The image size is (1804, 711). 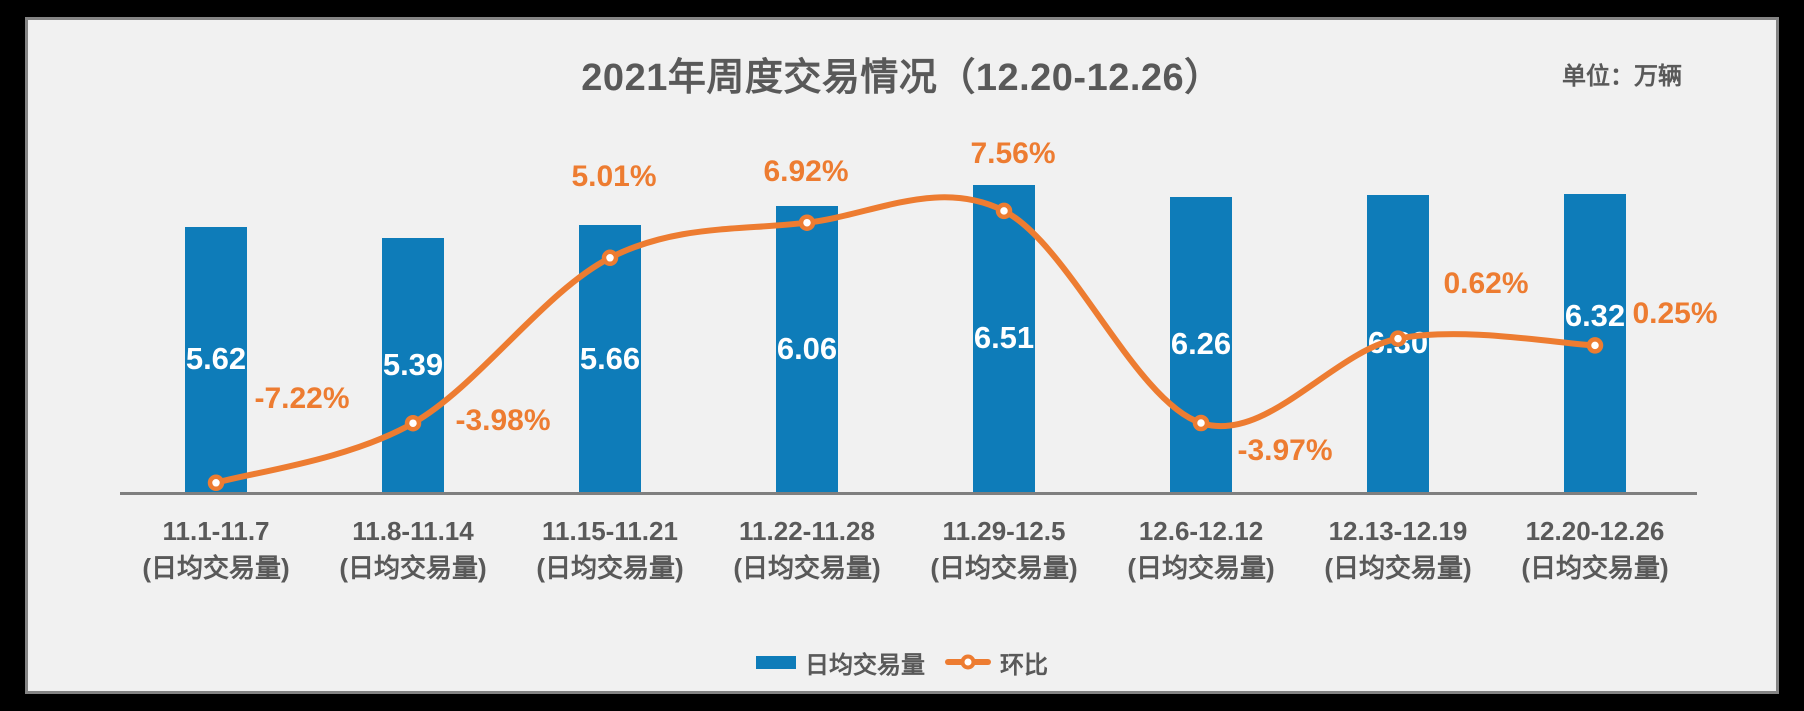 What do you see at coordinates (807, 550) in the screenshot?
I see `x-axis-label: 11.22-11.28 (日均交易量)` at bounding box center [807, 550].